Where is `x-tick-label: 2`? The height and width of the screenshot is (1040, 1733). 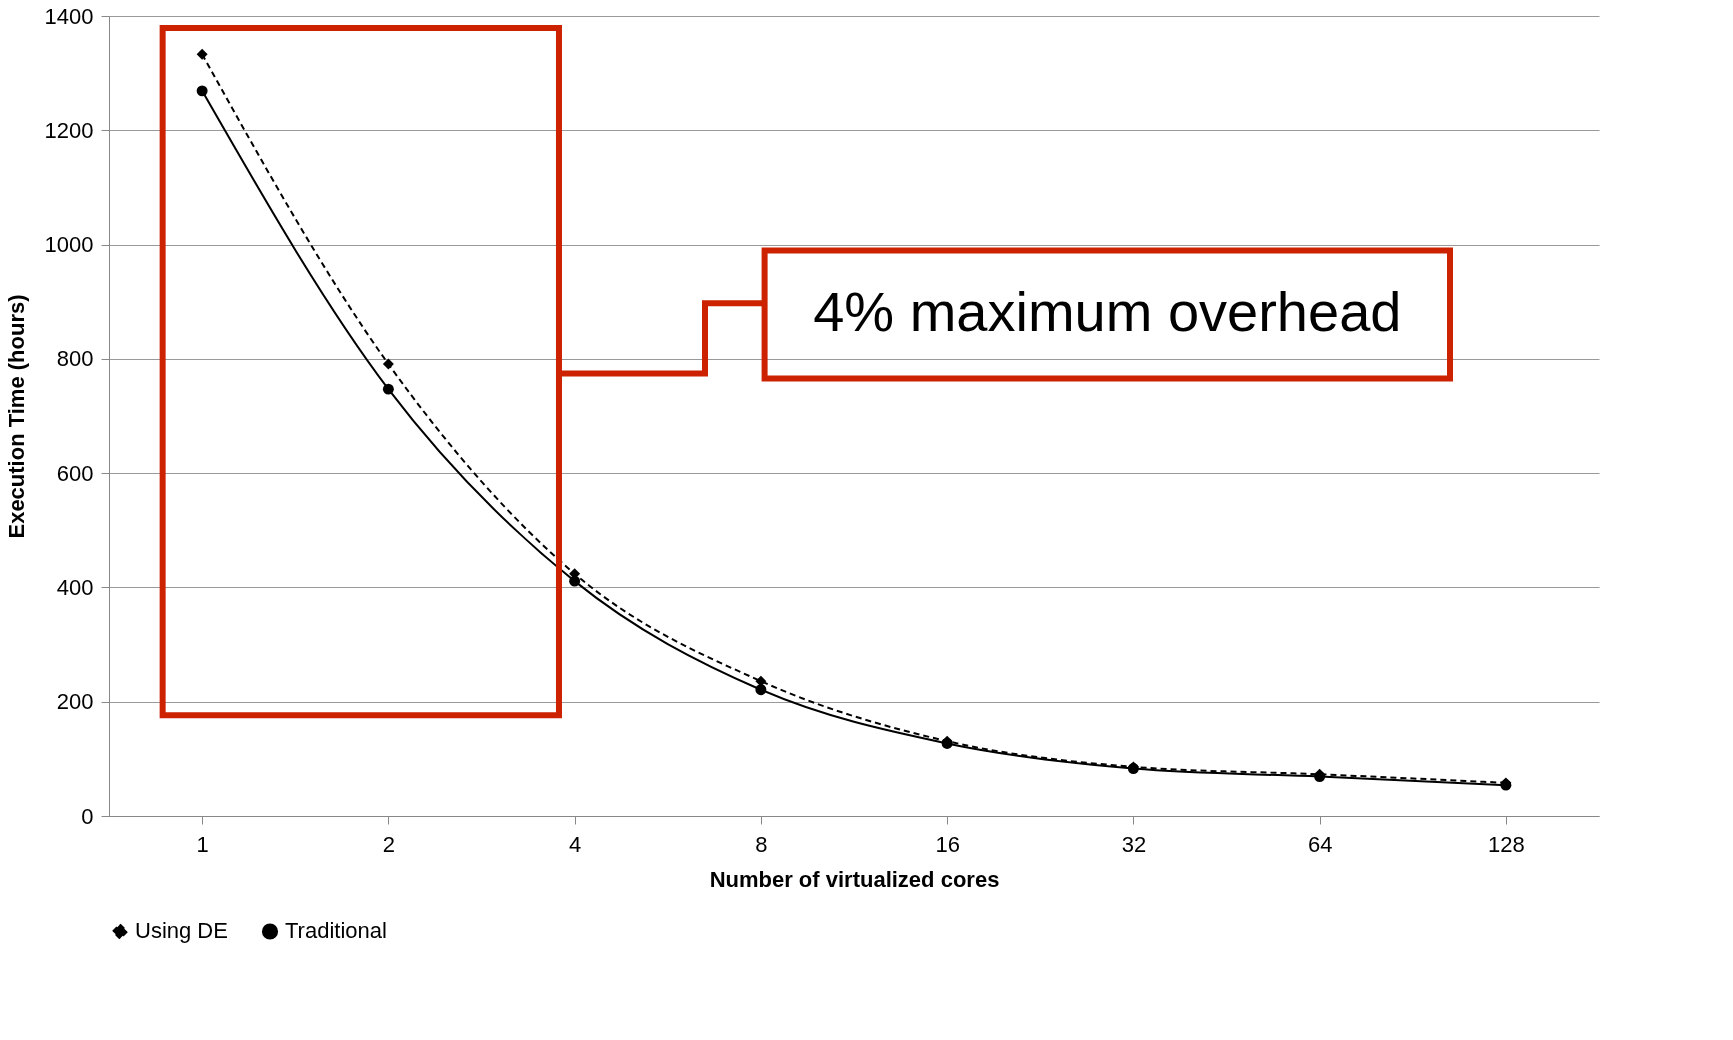
x-tick-label: 2 is located at coordinates (388, 844).